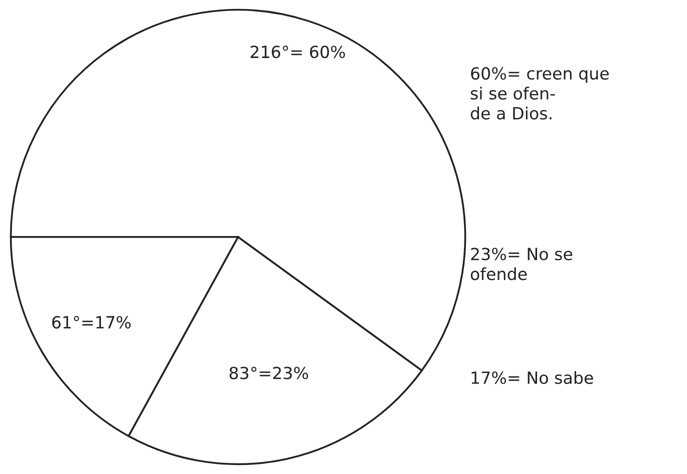 The width and height of the screenshot is (687, 474). Describe the element at coordinates (521, 264) in the screenshot. I see `text: 23%= No se ofende` at that location.